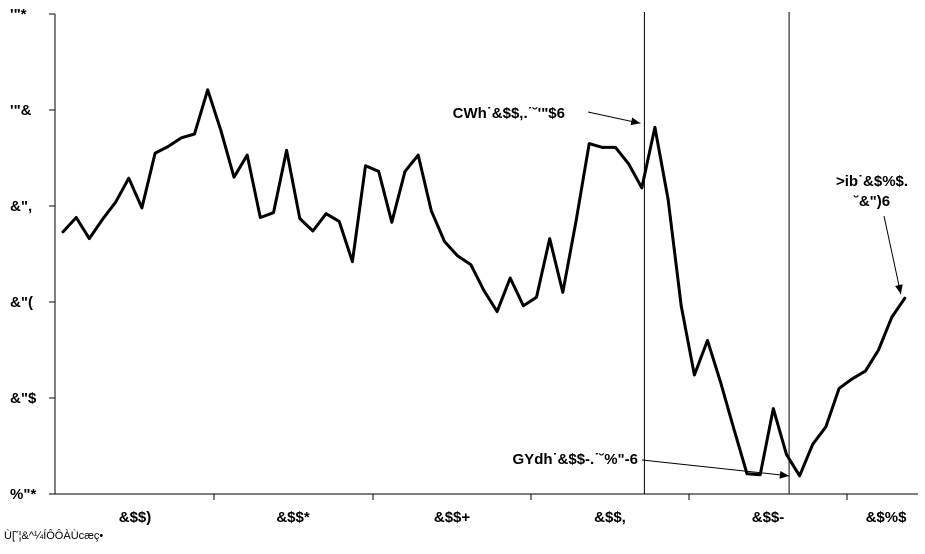 This screenshot has width=925, height=554. I want to click on x-tick-label: &$%$, so click(887, 517).